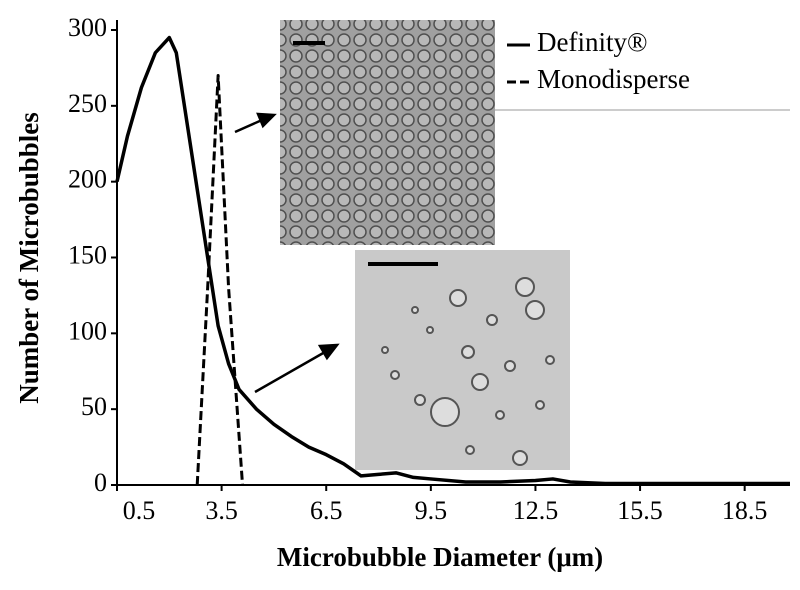 The width and height of the screenshot is (800, 590). What do you see at coordinates (94, 406) in the screenshot?
I see `y-tick-label: 50` at bounding box center [94, 406].